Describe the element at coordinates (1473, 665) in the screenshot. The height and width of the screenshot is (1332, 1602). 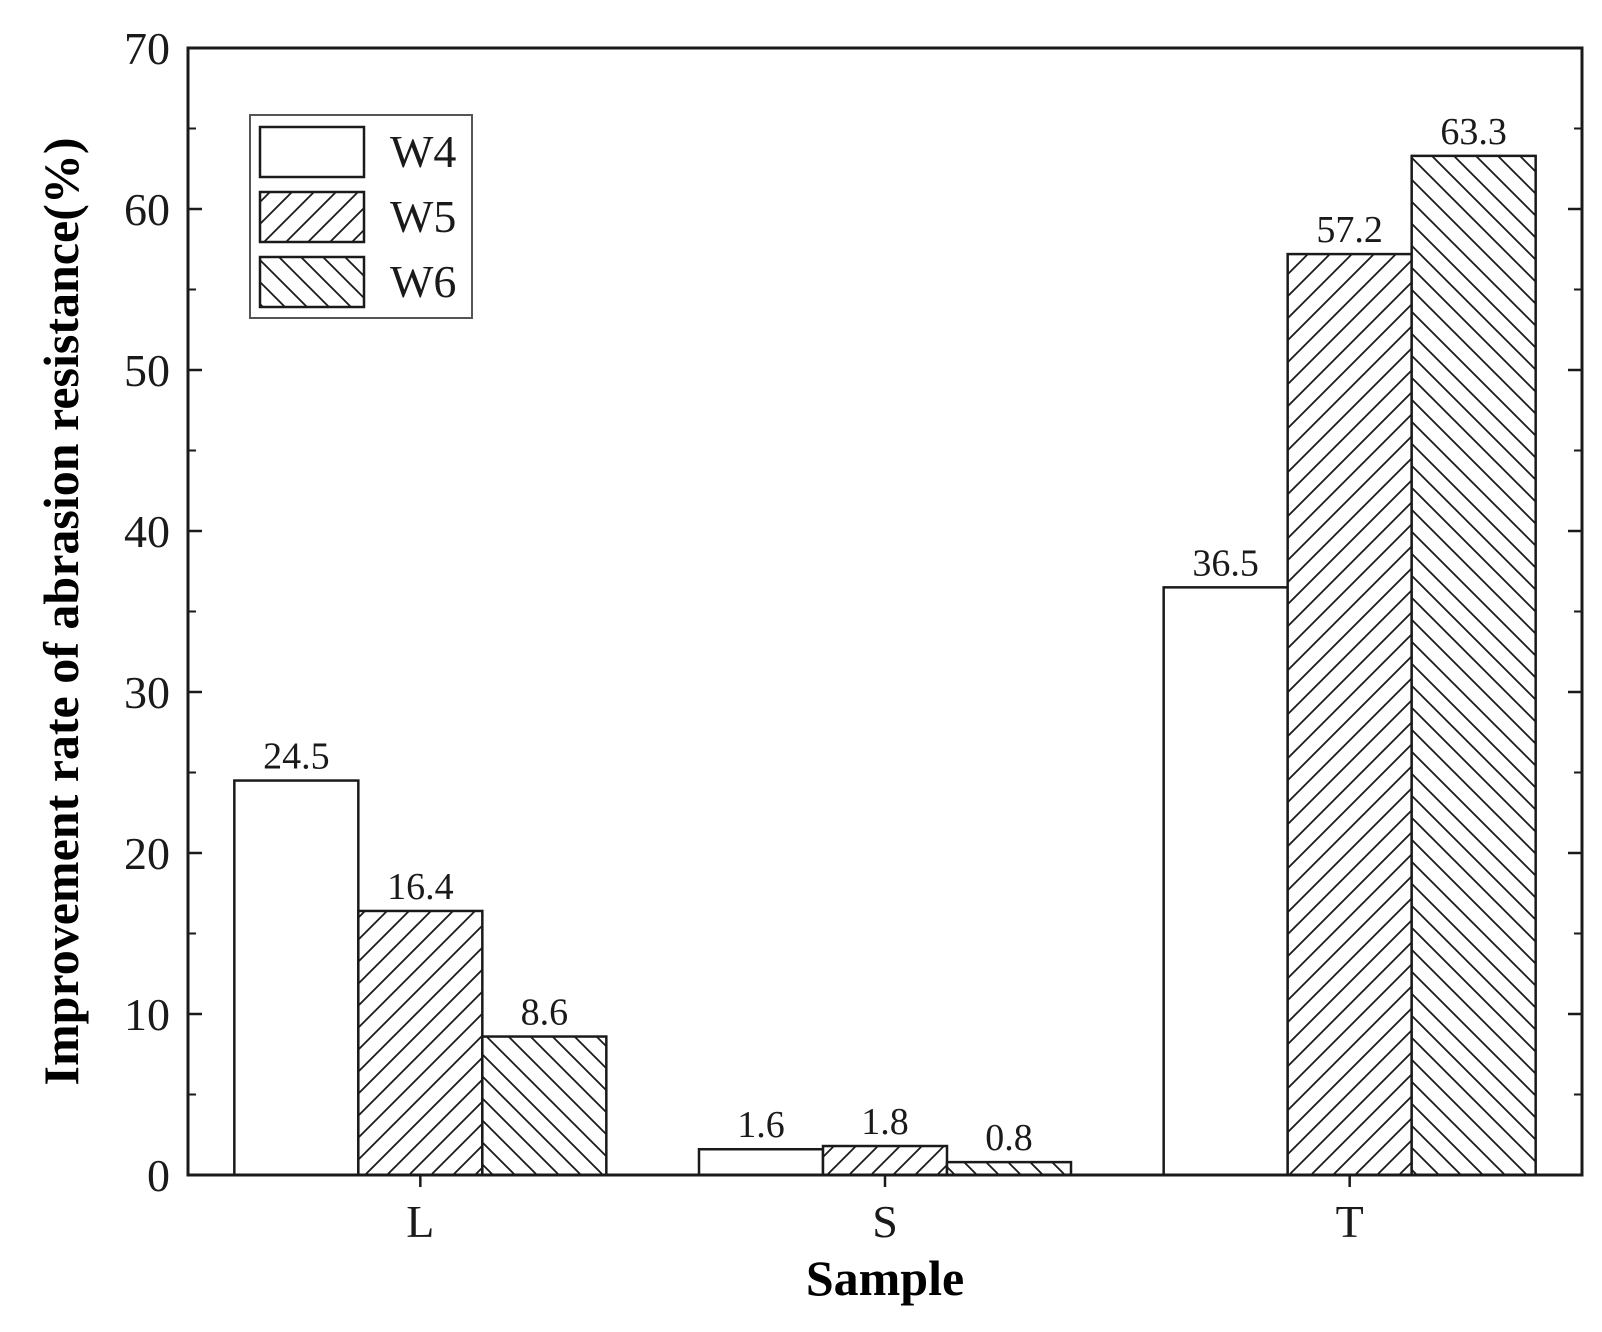
I see `bar-w6-t` at that location.